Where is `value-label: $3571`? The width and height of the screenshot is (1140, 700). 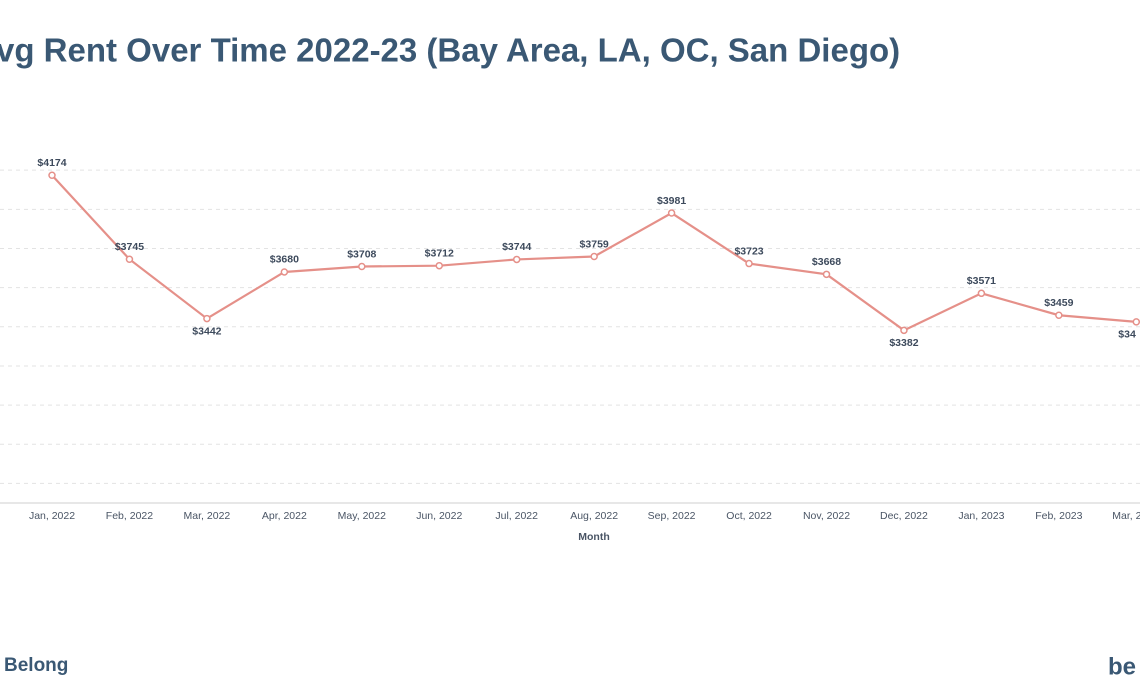
value-label: $3571 is located at coordinates (981, 281).